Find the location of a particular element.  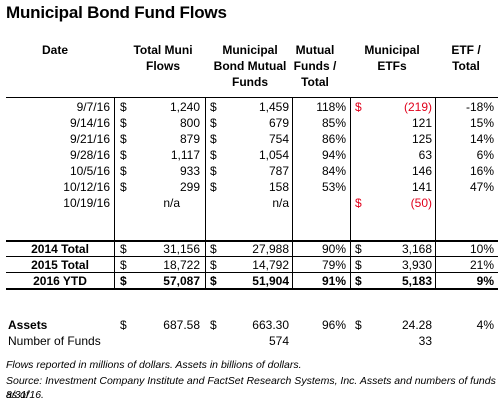

row-etf-pct: 6% is located at coordinates (485, 155).